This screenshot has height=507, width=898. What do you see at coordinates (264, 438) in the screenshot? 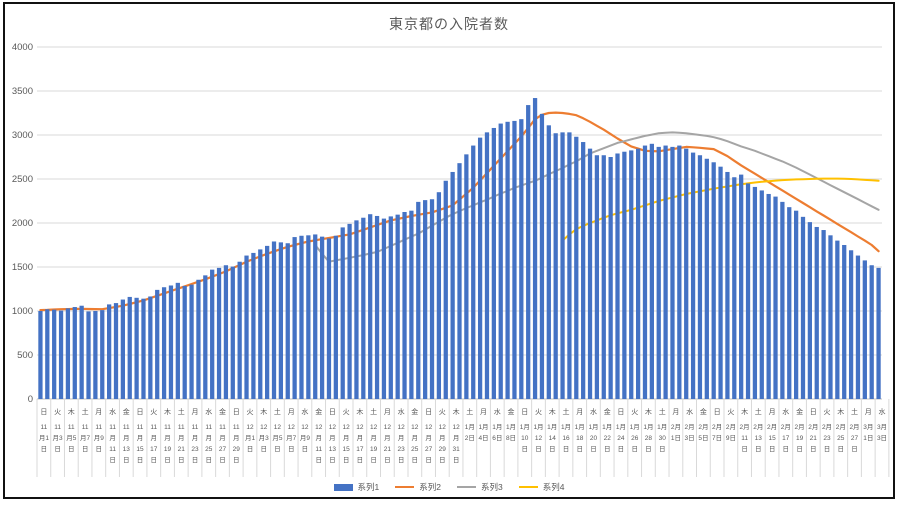
I see `svg-text: 月3` at bounding box center [264, 438].